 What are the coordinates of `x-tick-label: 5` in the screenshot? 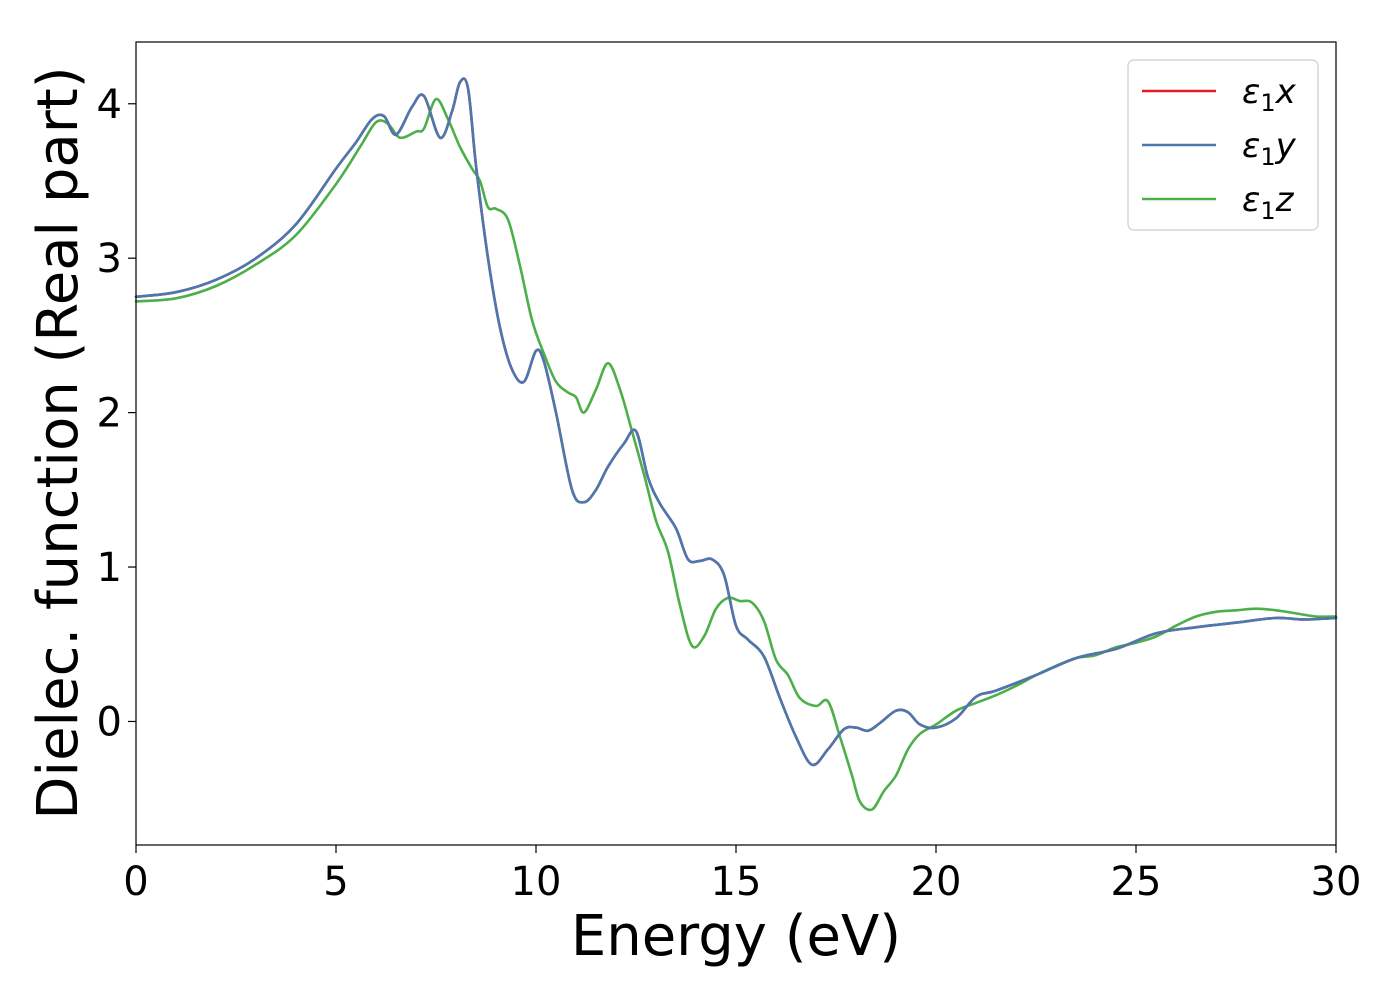 It's located at (335, 882).